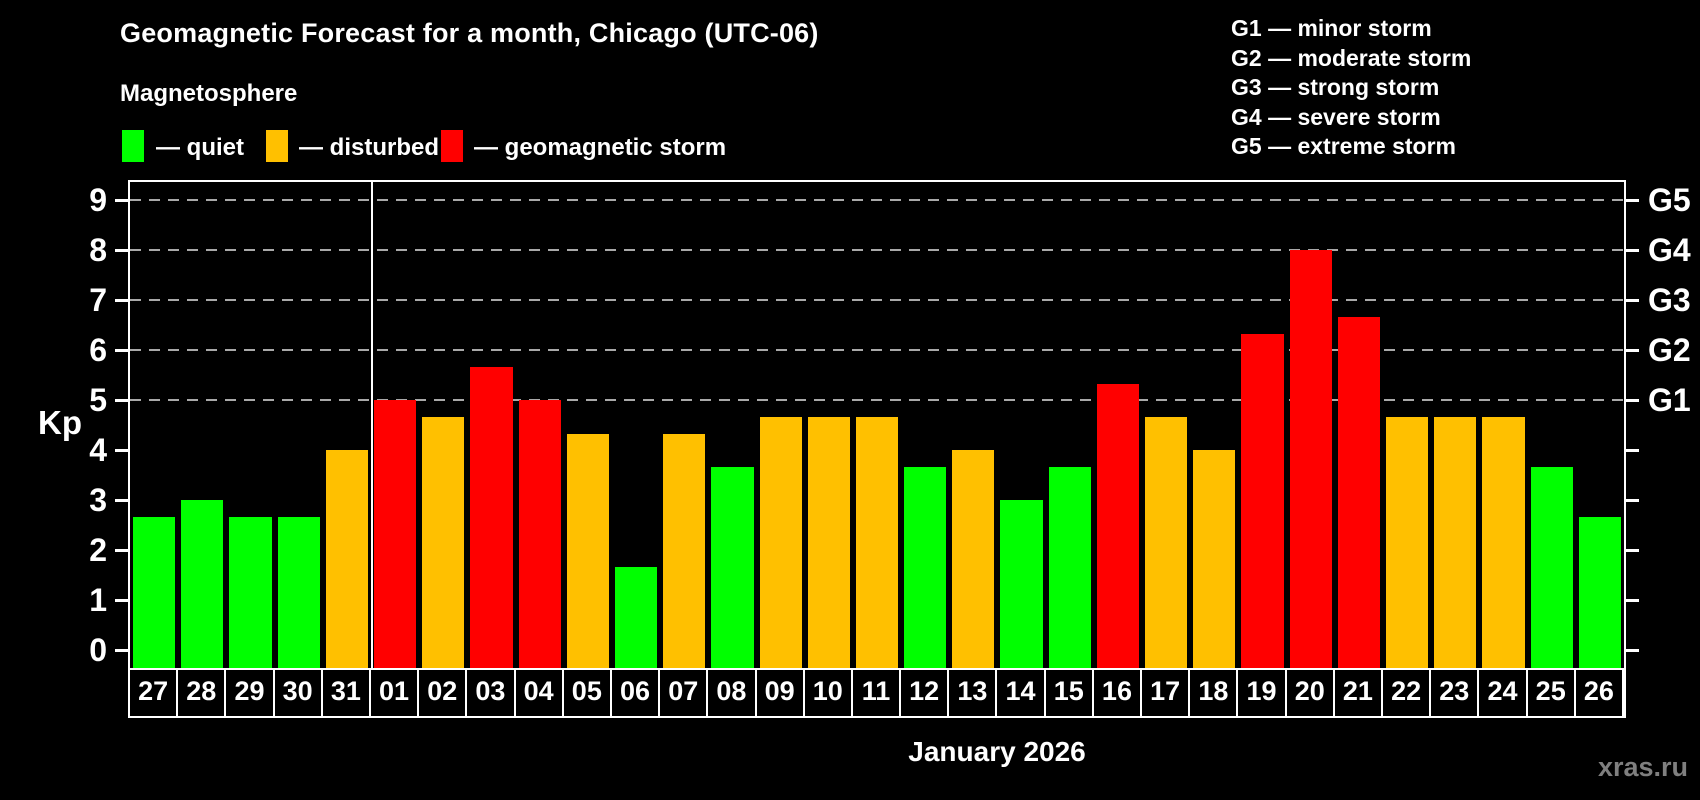 The image size is (1700, 800). I want to click on day-cell: 19, so click(1261, 693).